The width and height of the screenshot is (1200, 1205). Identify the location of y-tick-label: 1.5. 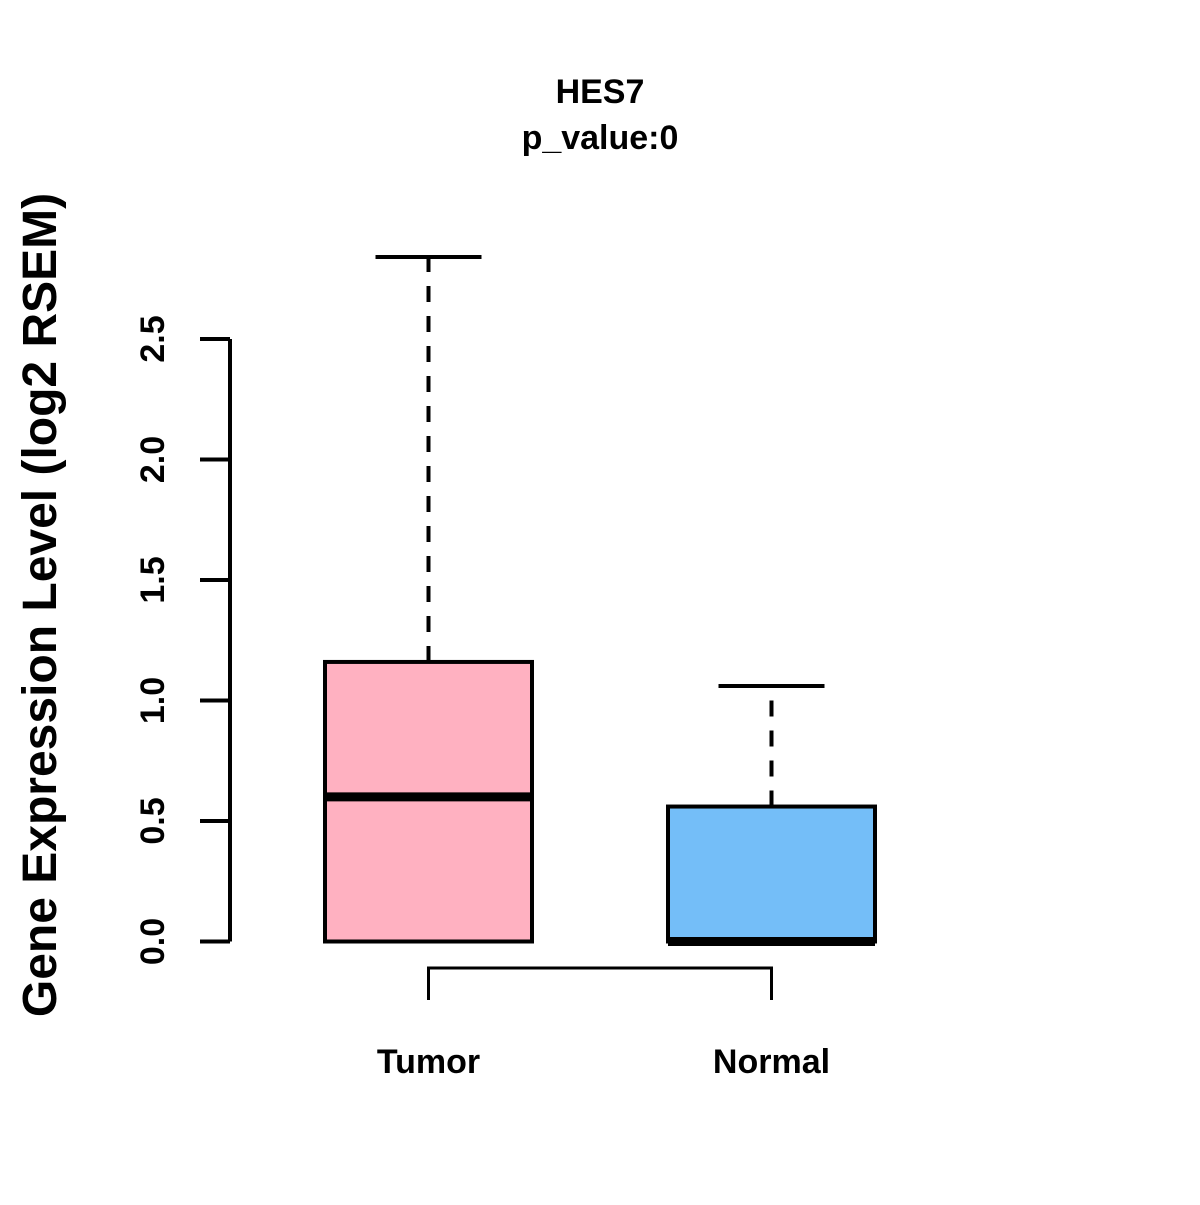
(153, 579).